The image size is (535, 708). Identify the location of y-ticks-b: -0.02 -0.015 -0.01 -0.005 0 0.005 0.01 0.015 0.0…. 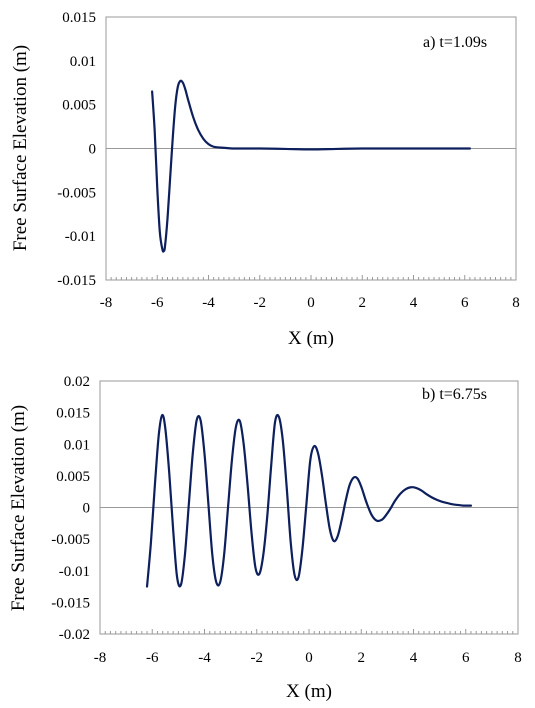
(70, 508).